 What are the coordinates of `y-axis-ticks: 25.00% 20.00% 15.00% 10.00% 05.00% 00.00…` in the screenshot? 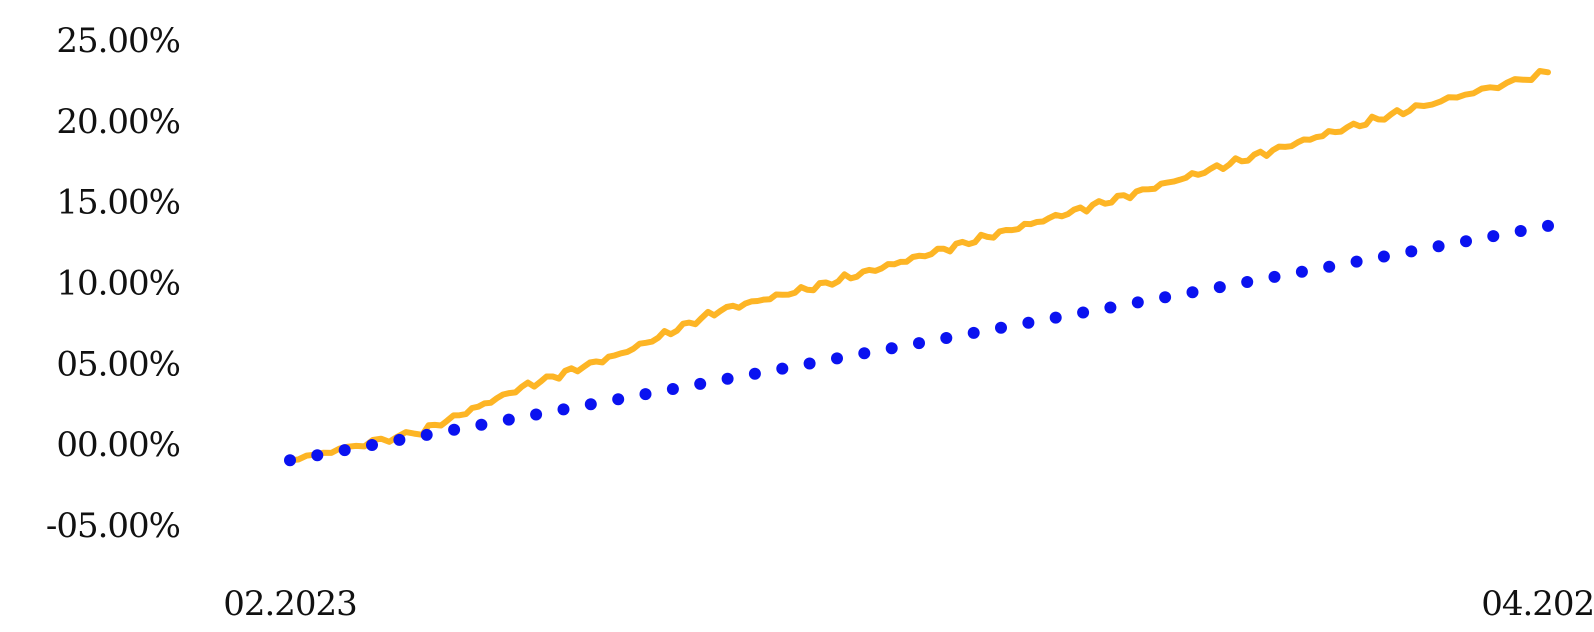 It's located at (113, 283).